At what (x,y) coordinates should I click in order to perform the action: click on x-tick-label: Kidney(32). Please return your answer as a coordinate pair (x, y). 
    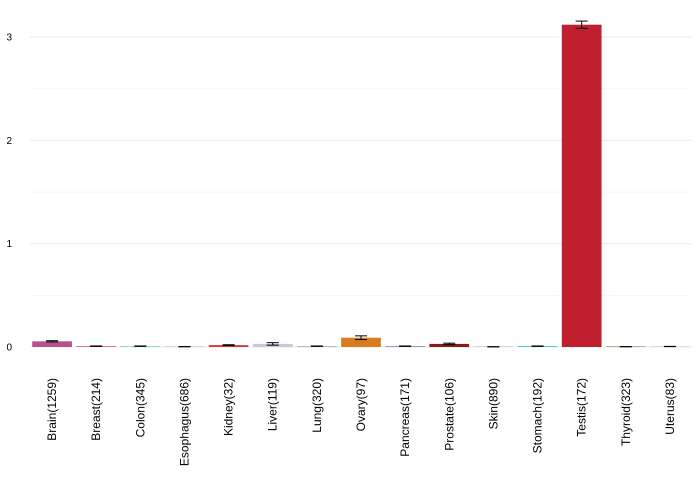
    Looking at the image, I should click on (229, 407).